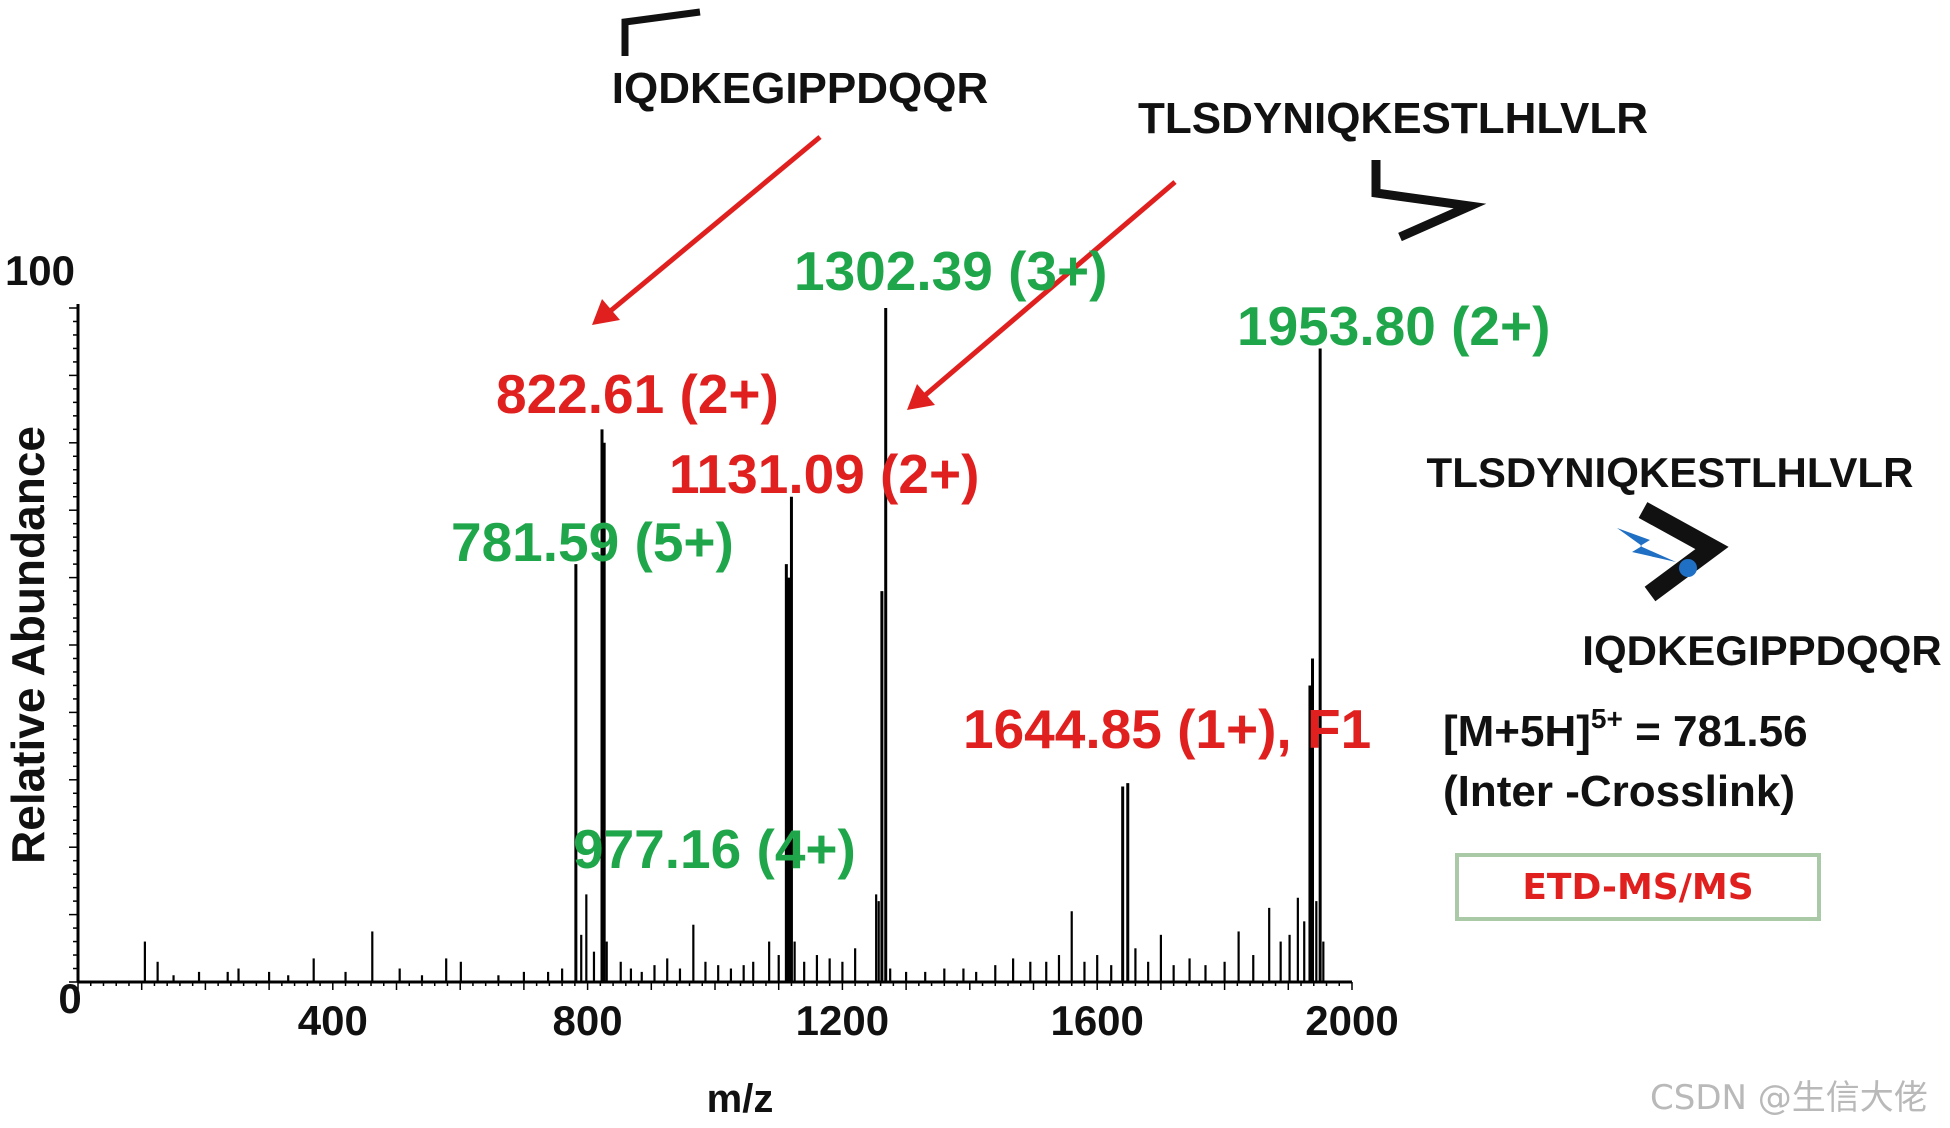 Image resolution: width=1950 pixels, height=1128 pixels. I want to click on x-tick-label-1200: 1200, so click(842, 1020).